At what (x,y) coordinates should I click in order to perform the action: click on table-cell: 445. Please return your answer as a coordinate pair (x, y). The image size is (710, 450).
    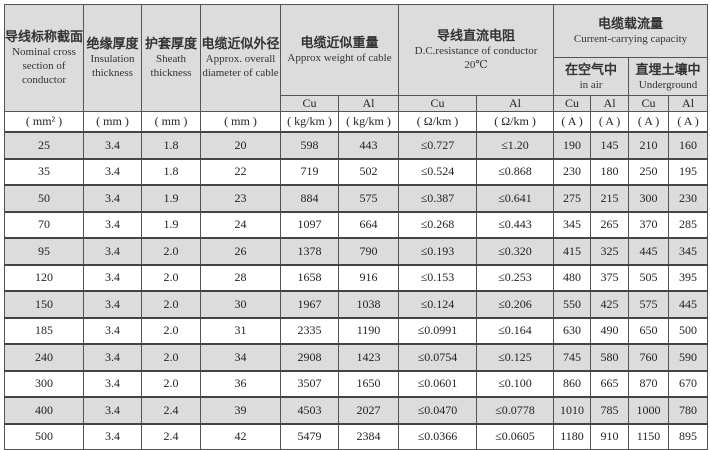
    Looking at the image, I should click on (649, 251).